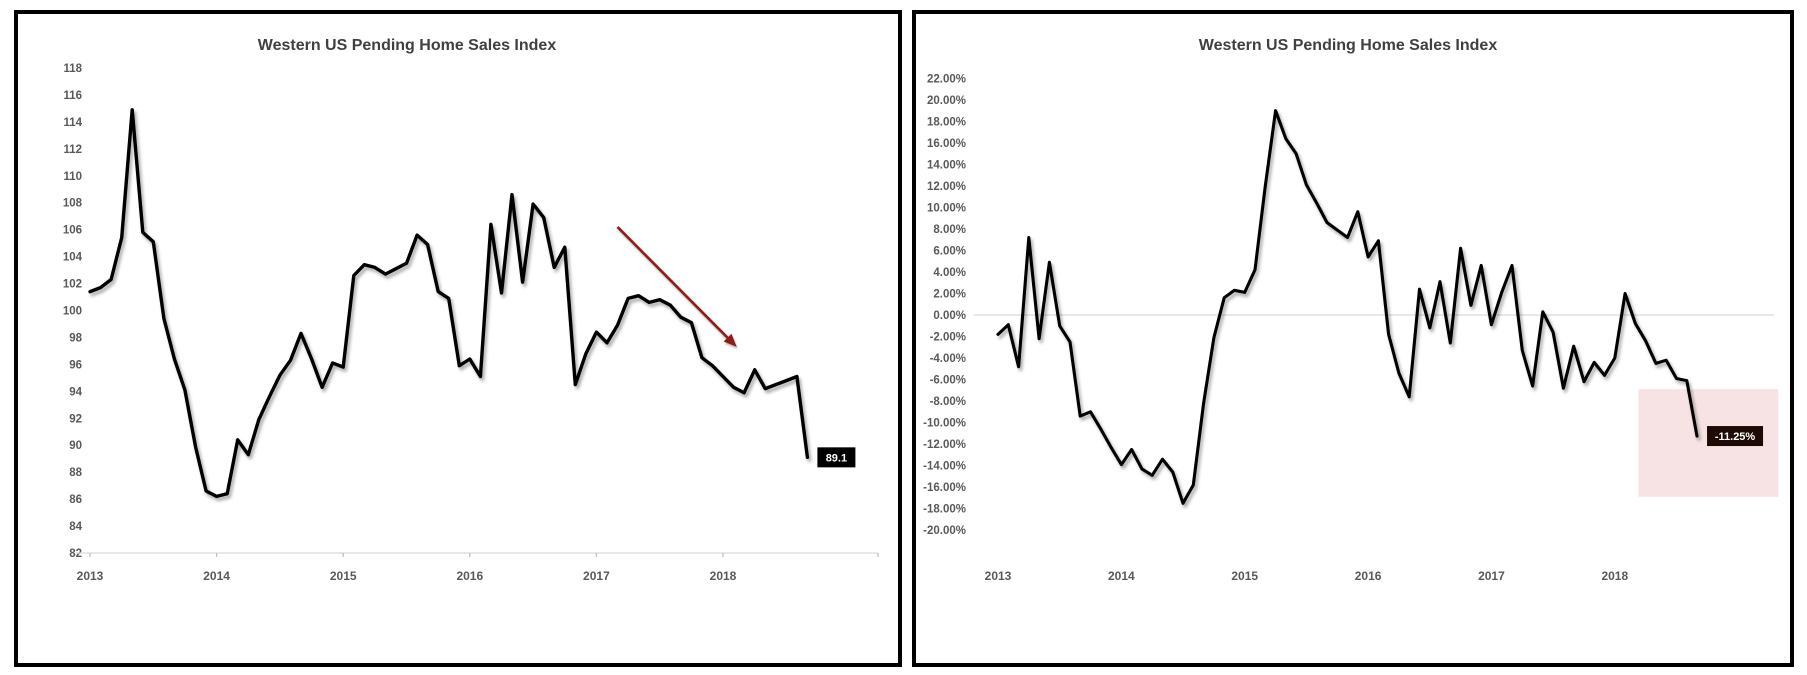  I want to click on y-axis-tick-label: 82, so click(75, 554).